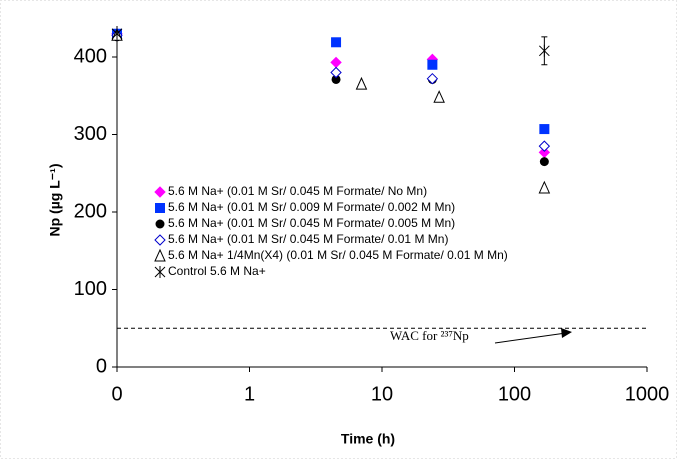 The height and width of the screenshot is (464, 677). Describe the element at coordinates (217, 271) in the screenshot. I see `legend-label: Control 5.6 M Na+` at that location.